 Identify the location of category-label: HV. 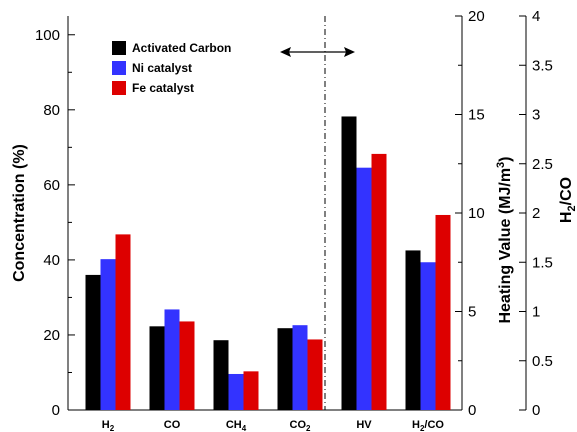
(364, 425).